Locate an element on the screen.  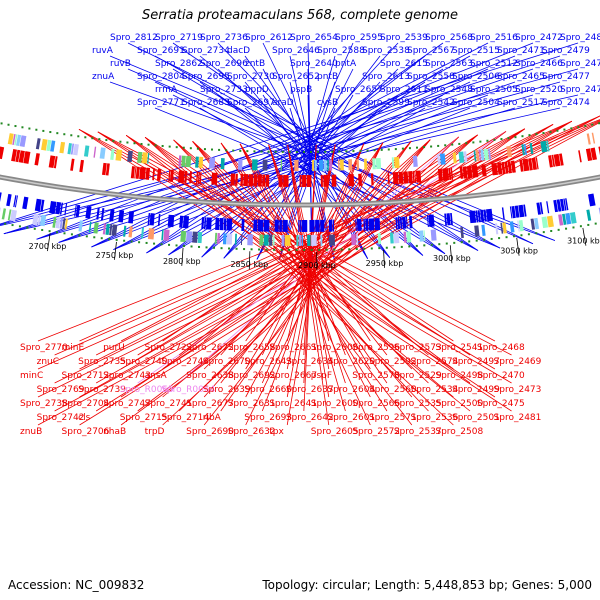
gene-label: zntB is located at coordinates (255, 64).